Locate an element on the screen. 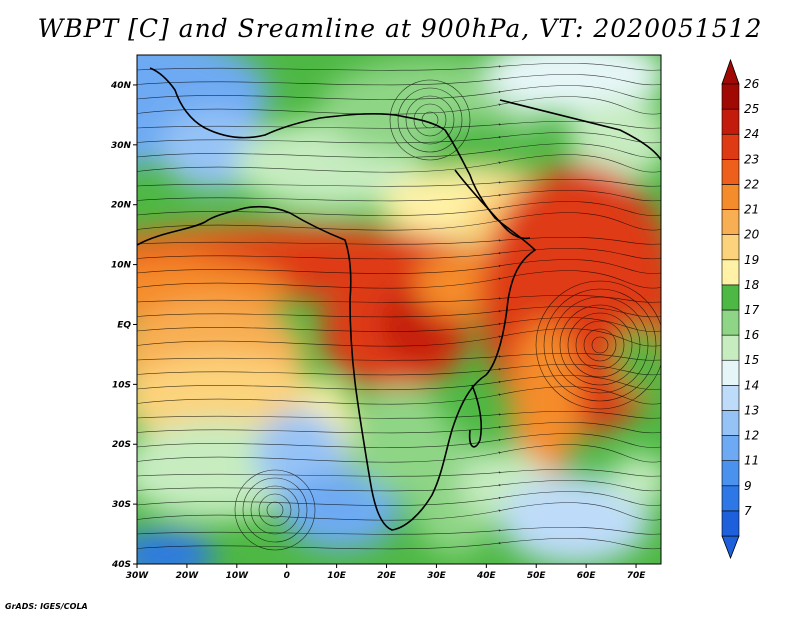 This screenshot has height=618, width=800. colorbar-label: 11 is located at coordinates (751, 461).